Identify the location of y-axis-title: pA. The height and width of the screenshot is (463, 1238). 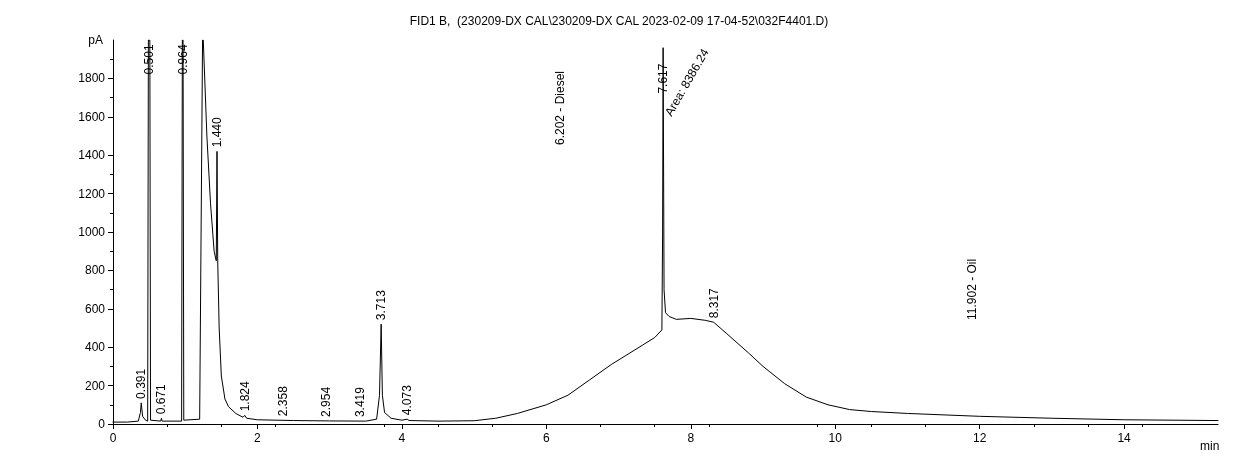
(95, 40).